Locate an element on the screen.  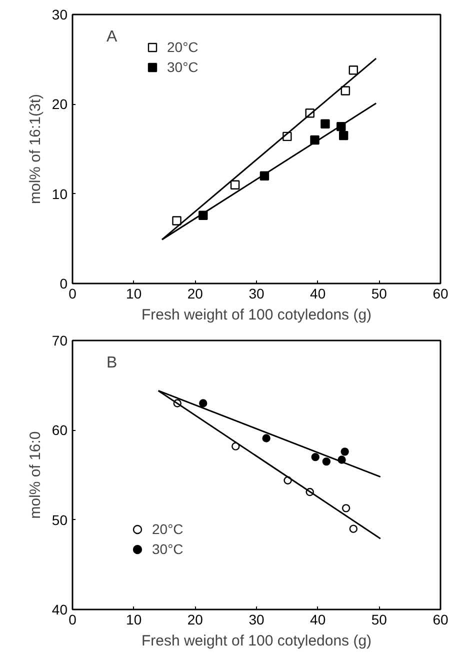
y-tick-label: 0 is located at coordinates (64, 284).